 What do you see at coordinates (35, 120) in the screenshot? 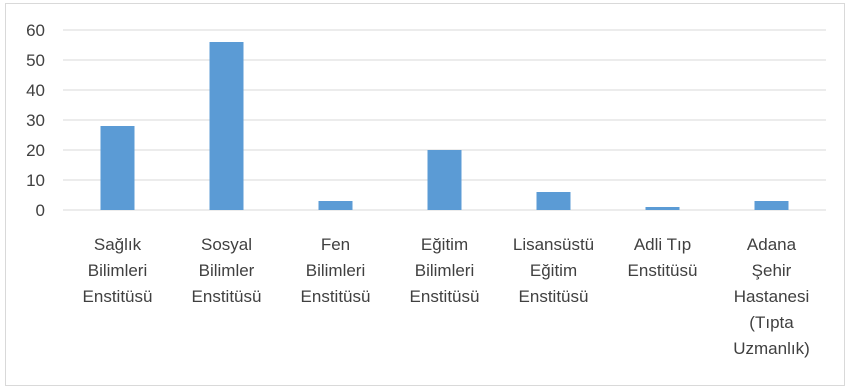
I see `y-tick-label: 30` at bounding box center [35, 120].